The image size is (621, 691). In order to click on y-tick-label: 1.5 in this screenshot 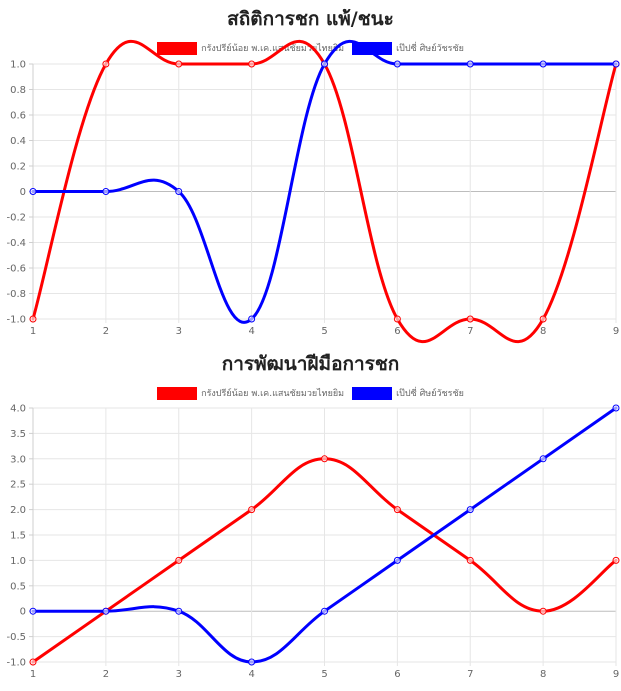, I will do `click(18, 536)`.